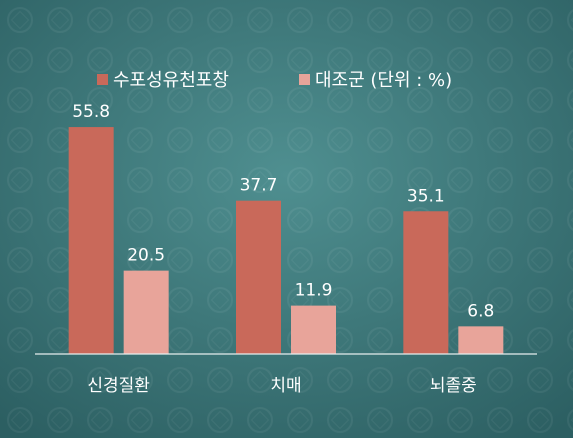  Describe the element at coordinates (453, 386) in the screenshot. I see `x-tick-label: 뇌졸중` at that location.